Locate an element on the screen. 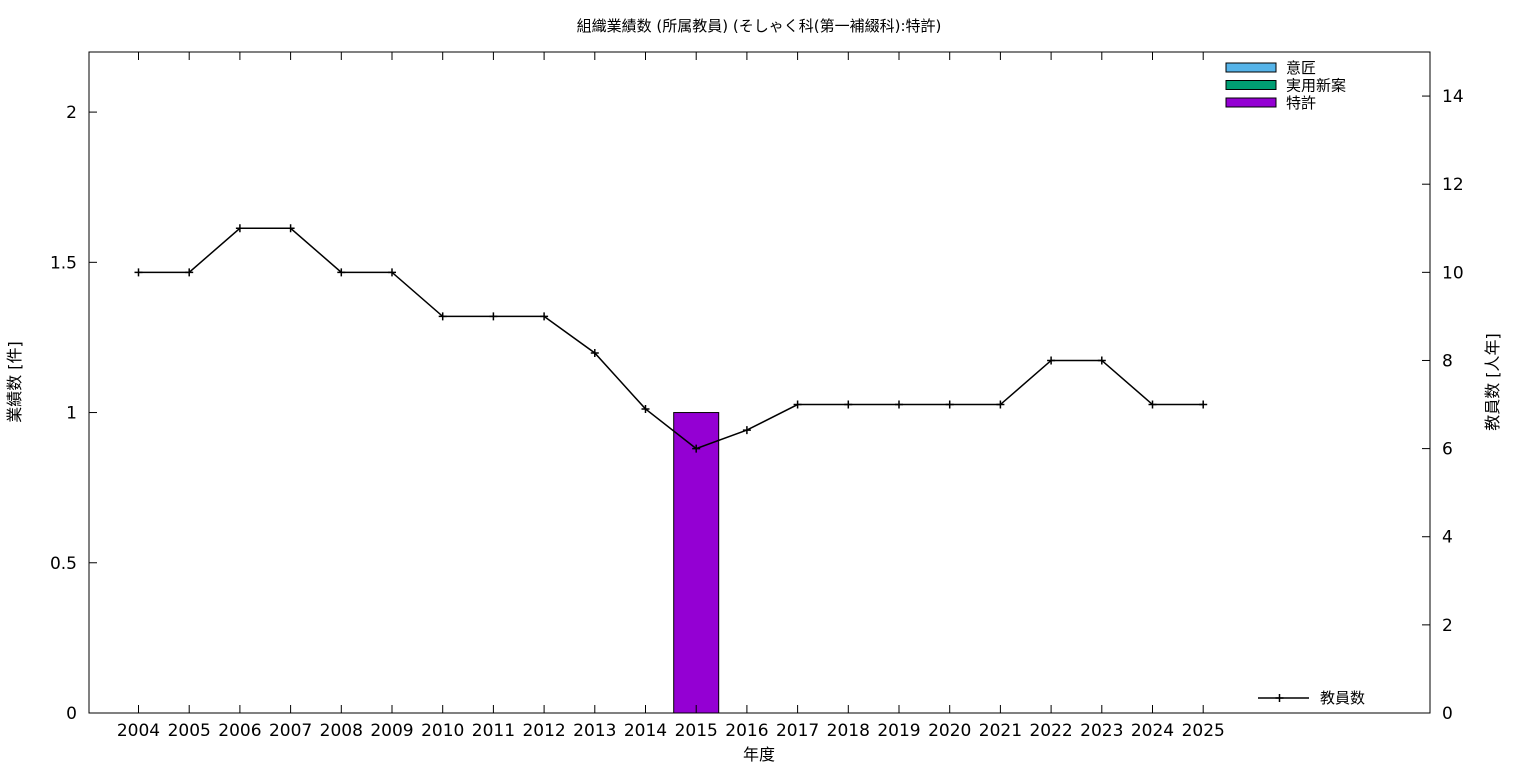  x-tick-label: 2013 is located at coordinates (594, 731).